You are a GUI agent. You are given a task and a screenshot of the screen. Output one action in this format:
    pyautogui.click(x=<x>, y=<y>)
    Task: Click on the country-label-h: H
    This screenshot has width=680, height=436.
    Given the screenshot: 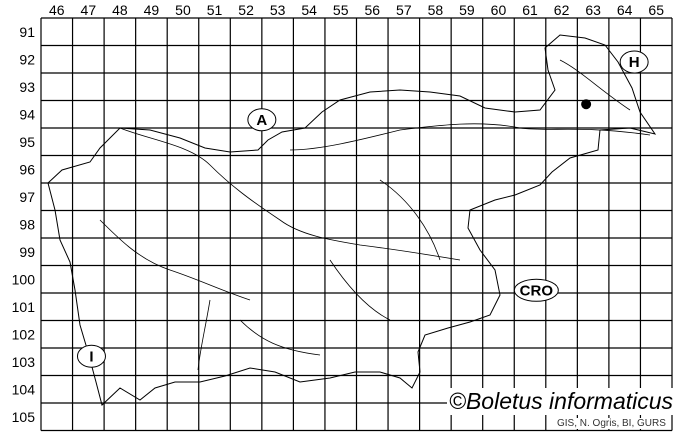 What is the action you would take?
    pyautogui.click(x=634, y=62)
    